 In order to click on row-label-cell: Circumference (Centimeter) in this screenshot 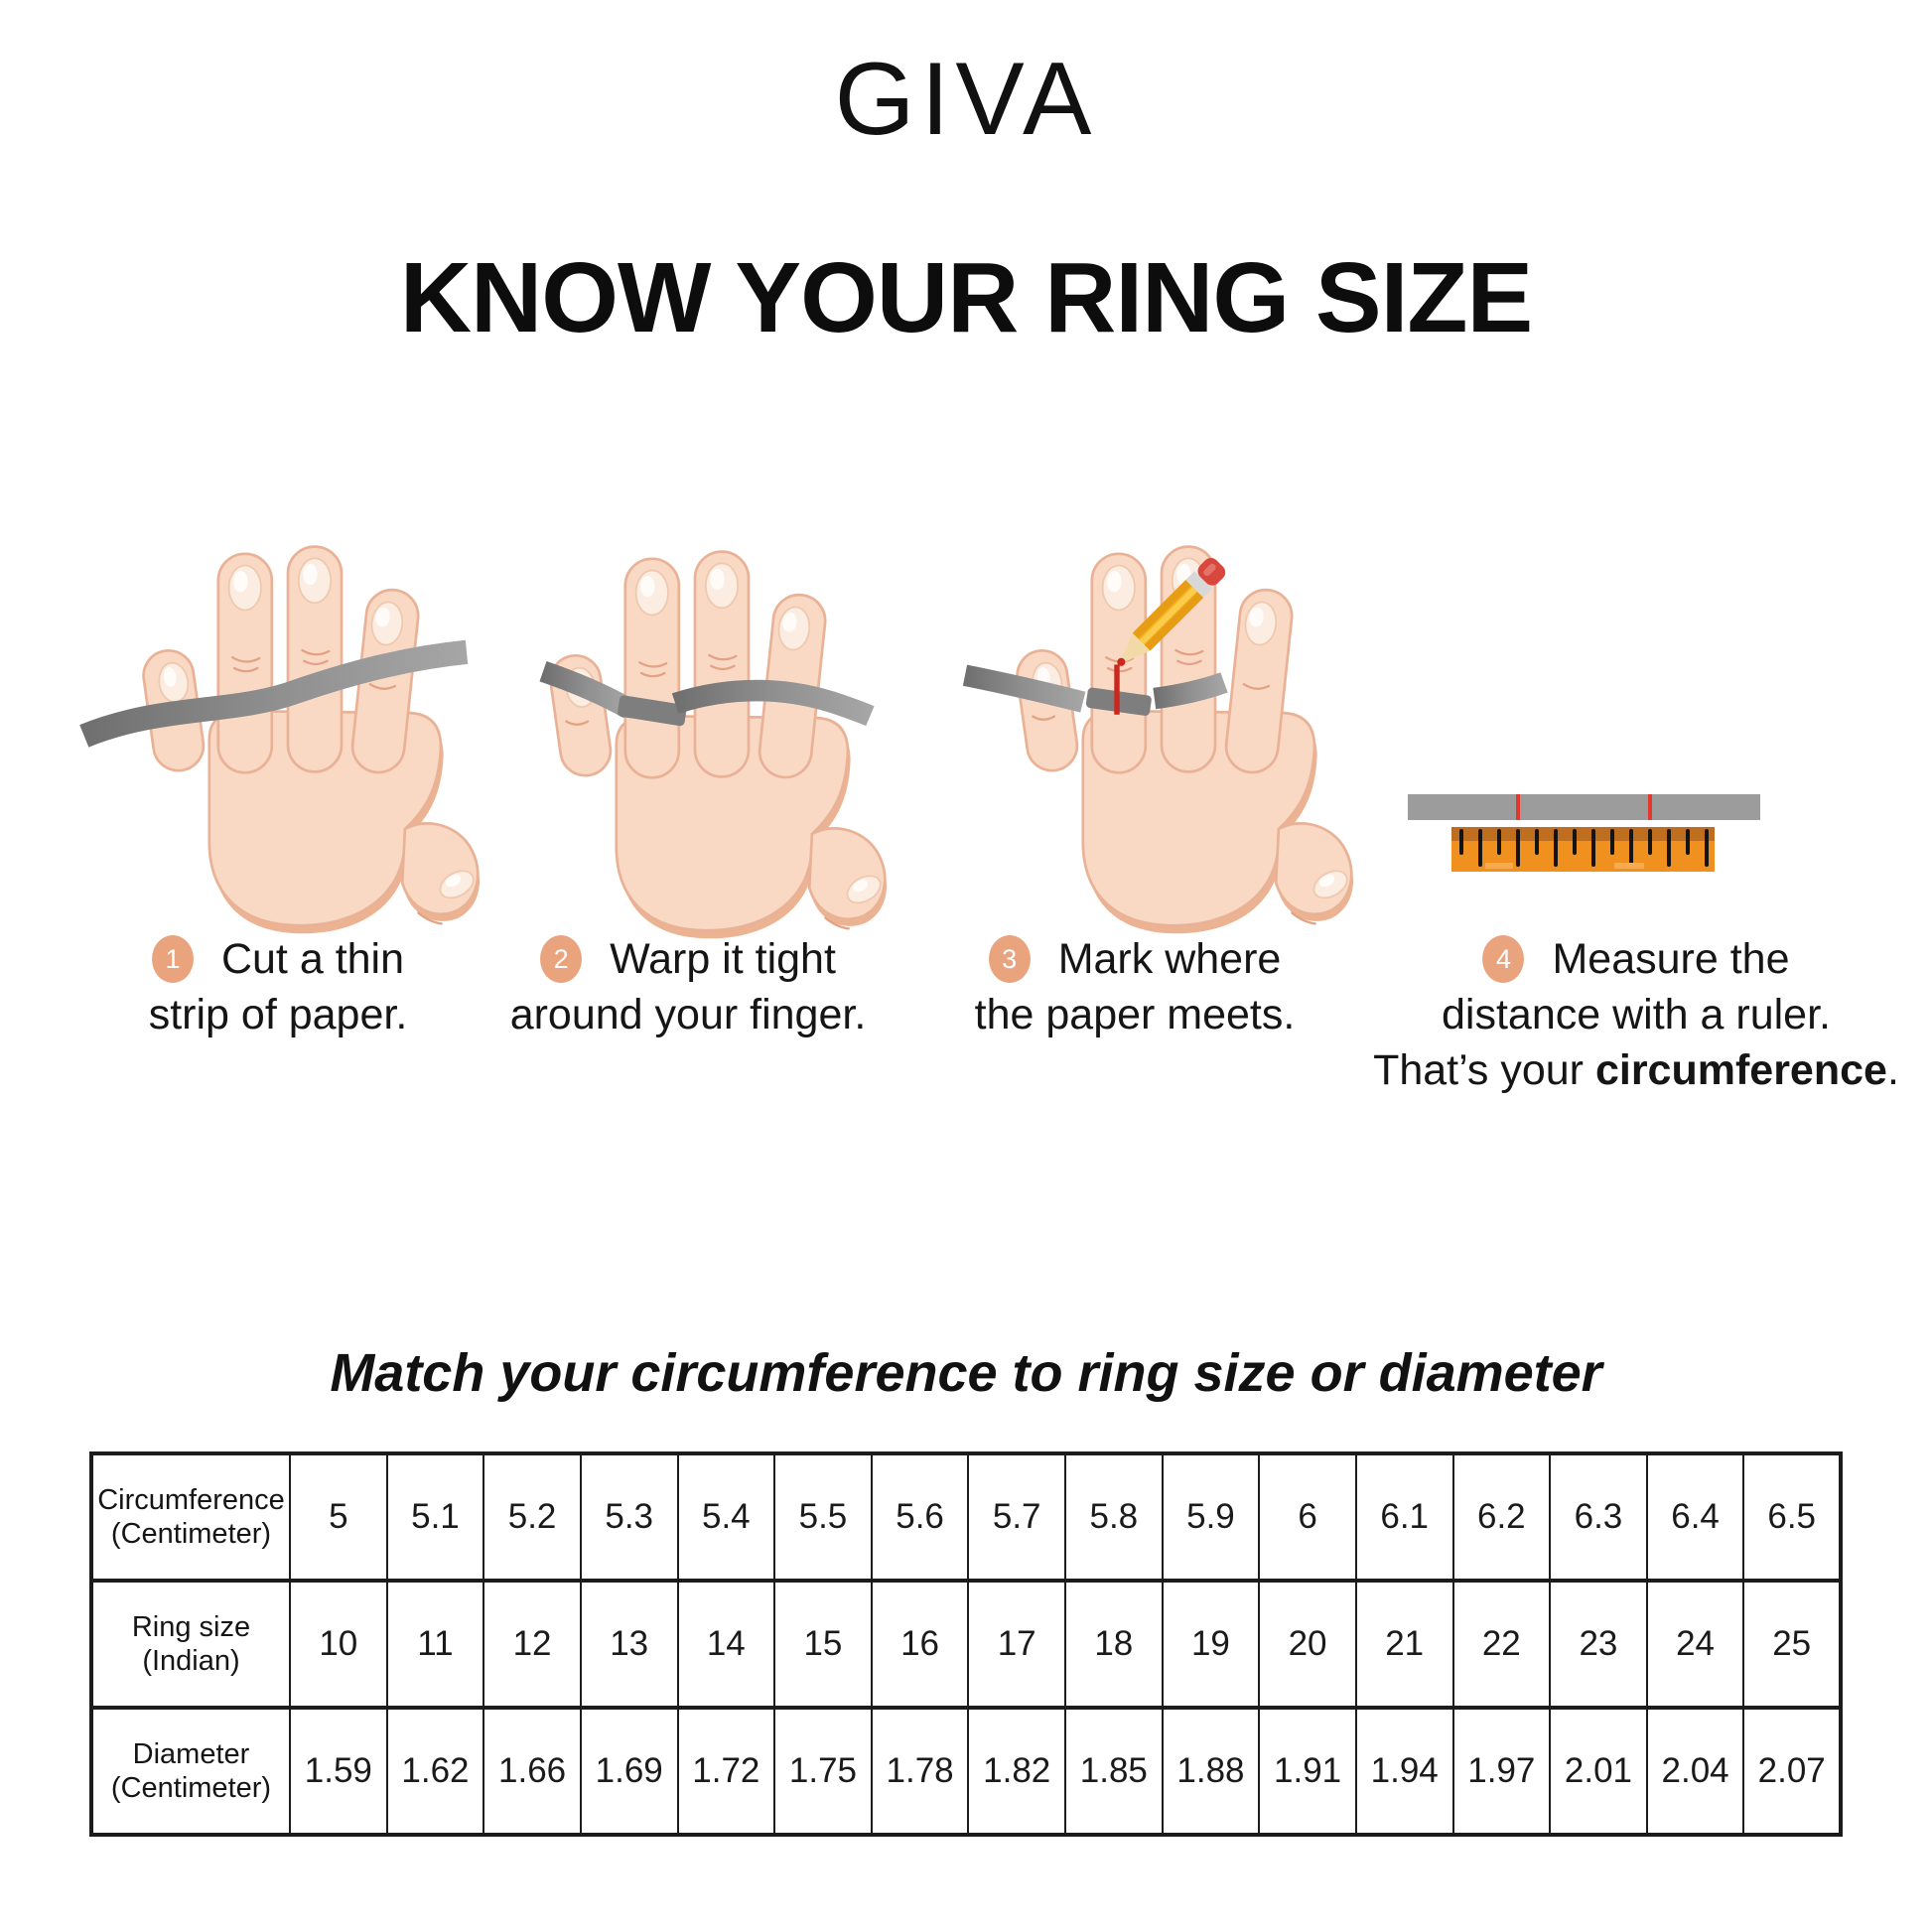, I will do `click(190, 1517)`.